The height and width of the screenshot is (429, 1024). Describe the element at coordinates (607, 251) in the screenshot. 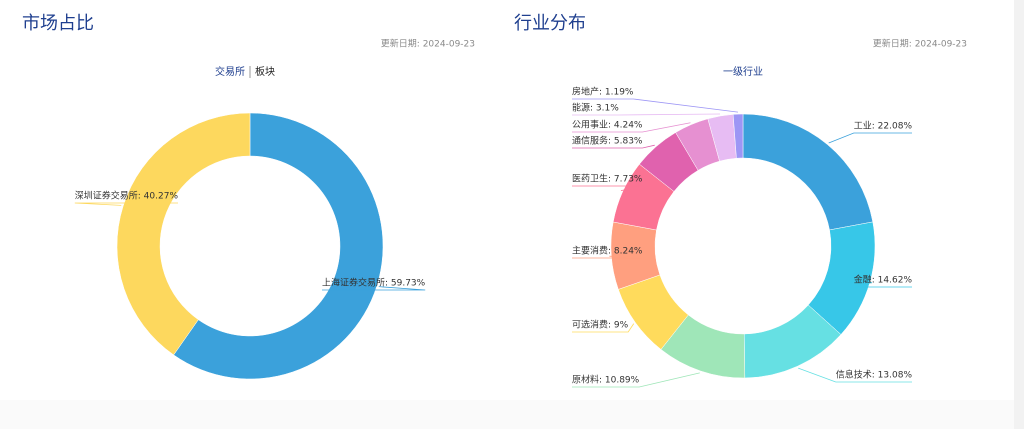

I see `slice-label: 主要消费: 8.24%` at that location.